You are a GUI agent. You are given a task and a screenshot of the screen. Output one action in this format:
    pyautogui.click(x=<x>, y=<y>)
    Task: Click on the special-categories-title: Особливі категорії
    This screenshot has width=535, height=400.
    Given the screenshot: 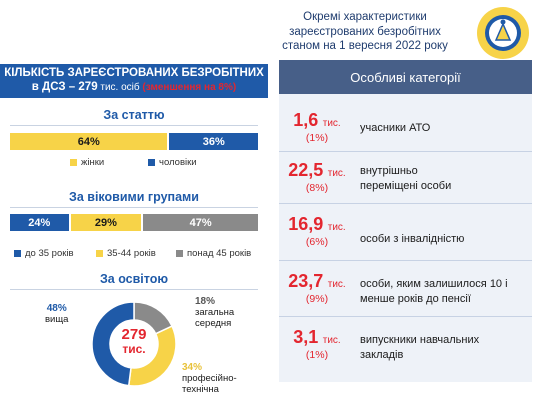 What is the action you would take?
    pyautogui.click(x=405, y=77)
    